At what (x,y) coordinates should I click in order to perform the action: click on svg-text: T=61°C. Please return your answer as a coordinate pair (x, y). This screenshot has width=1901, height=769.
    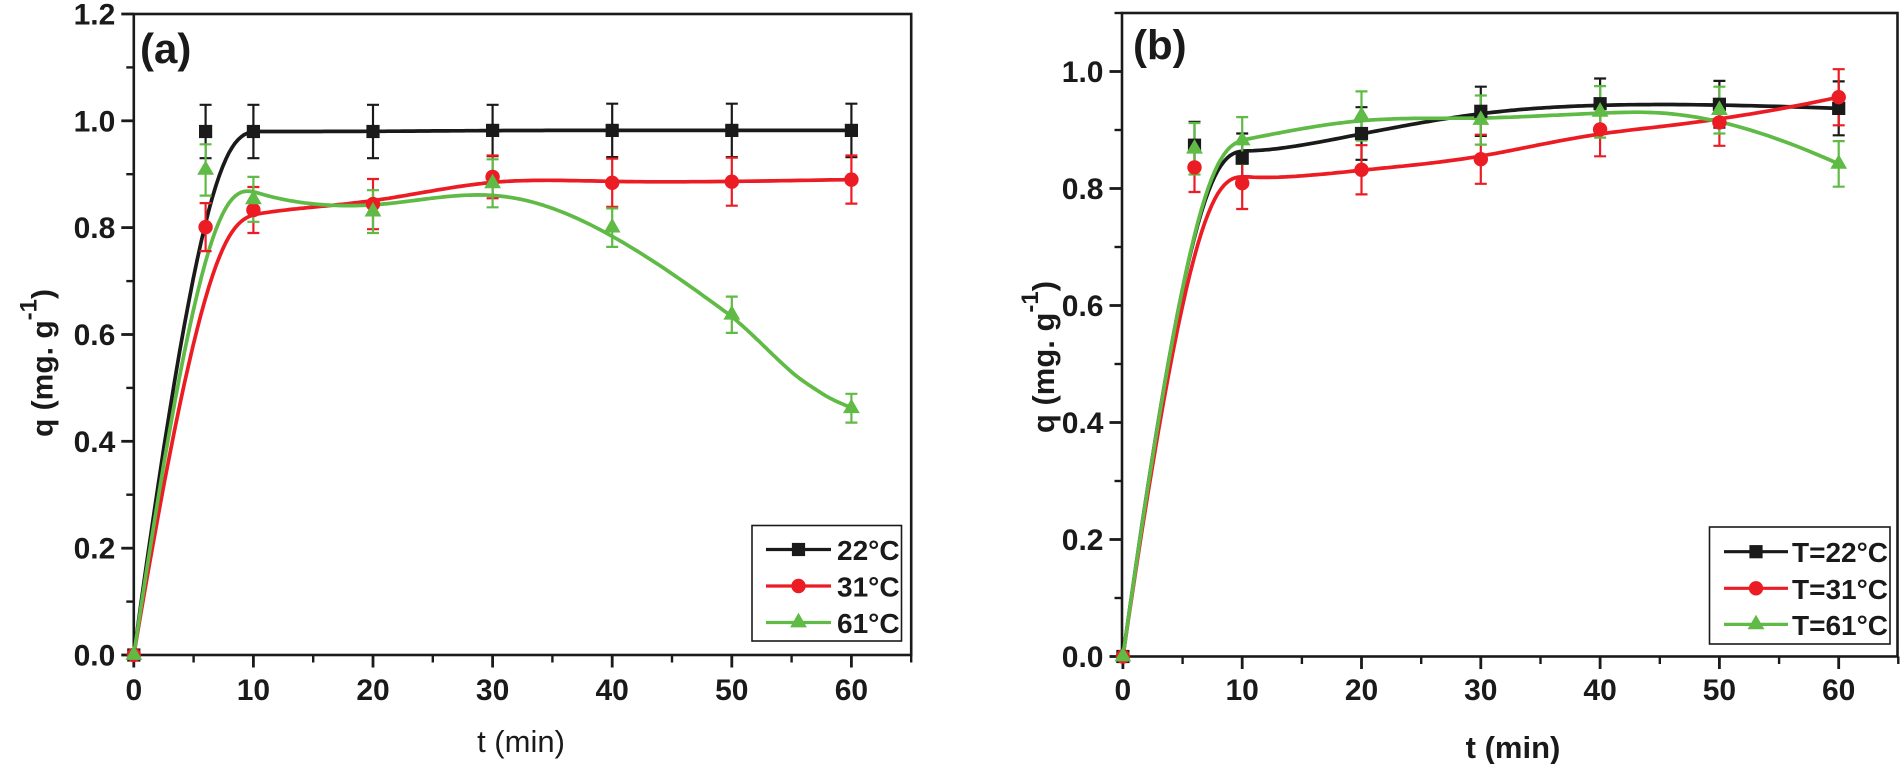
    Looking at the image, I should click on (1840, 625).